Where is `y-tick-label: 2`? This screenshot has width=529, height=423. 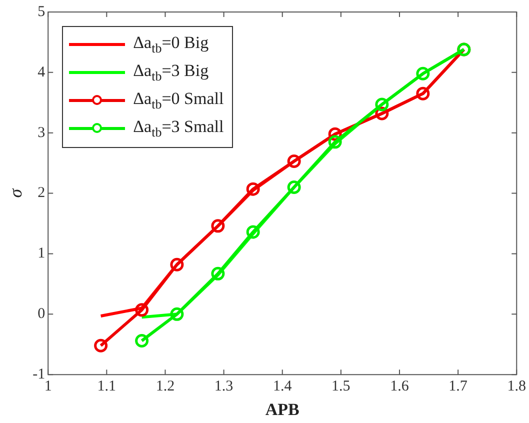 y-tick-label: 2 is located at coordinates (42, 193).